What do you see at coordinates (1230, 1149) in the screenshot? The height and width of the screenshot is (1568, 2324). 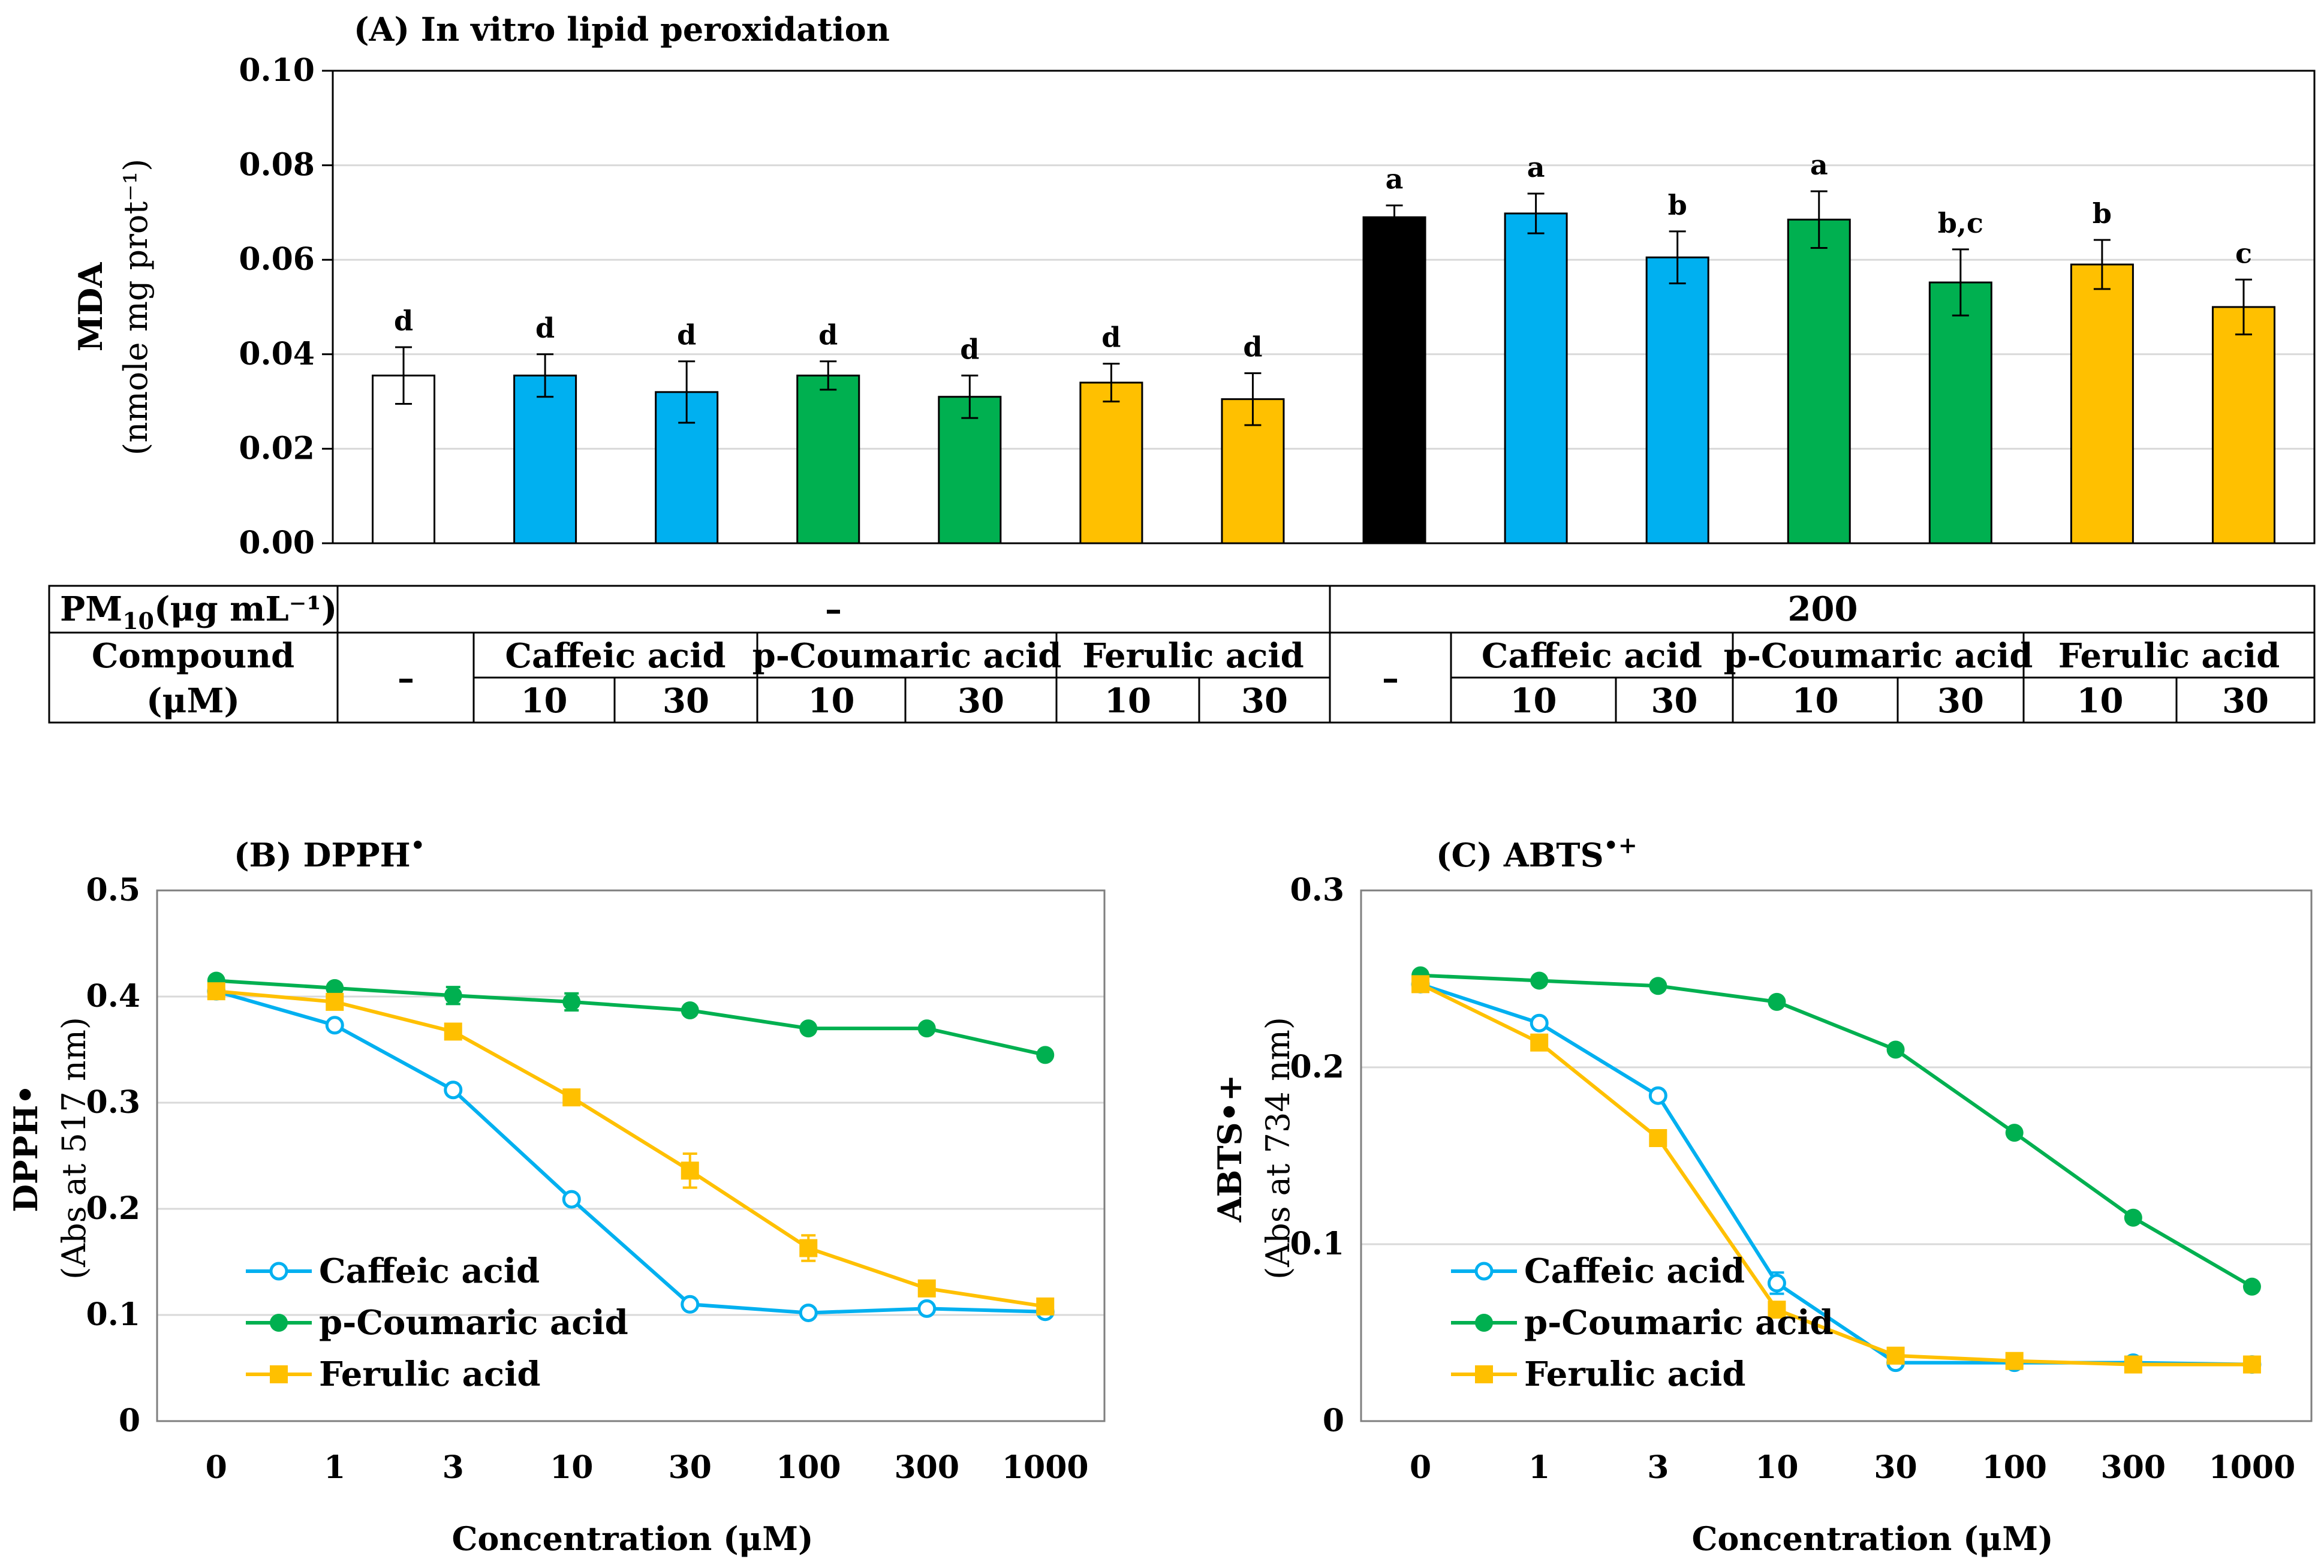 I see `panel-c-y-label-line1: ABTS•+` at bounding box center [1230, 1149].